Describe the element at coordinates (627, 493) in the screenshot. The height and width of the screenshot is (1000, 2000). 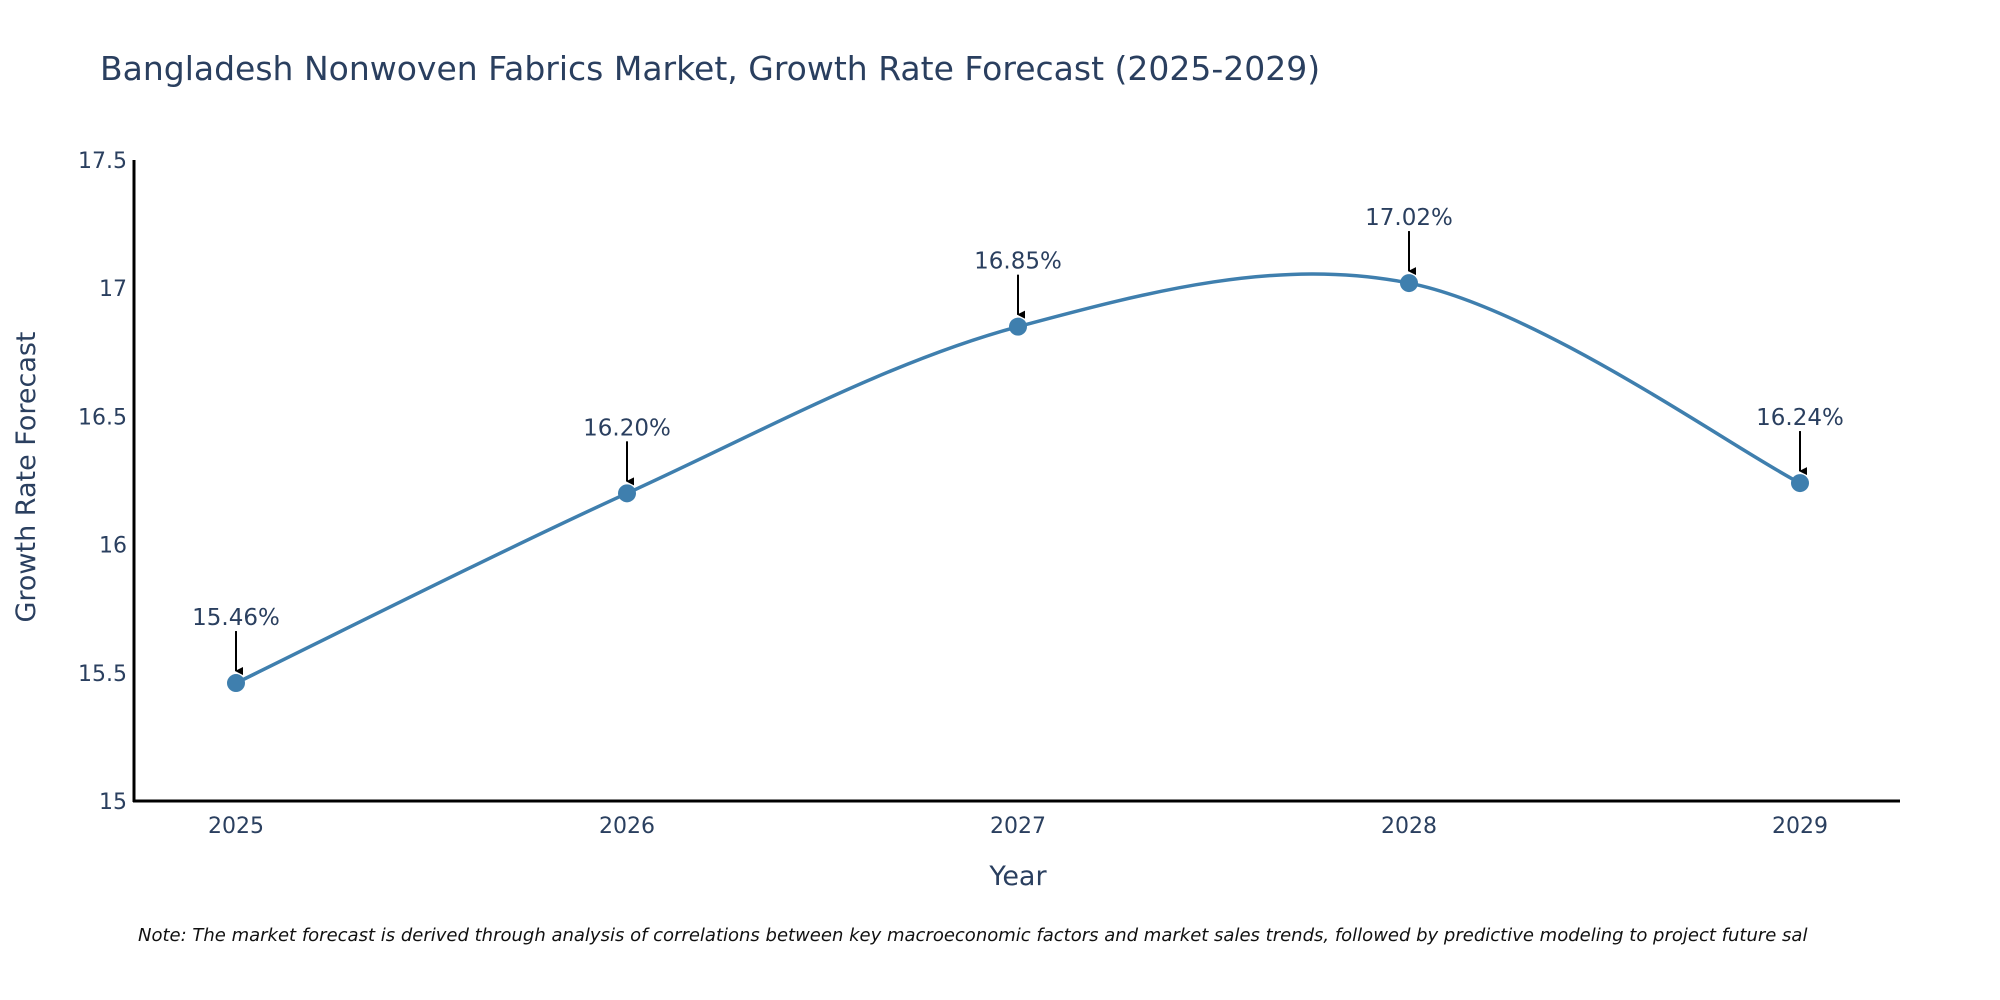
I see `data-point-2026` at that location.